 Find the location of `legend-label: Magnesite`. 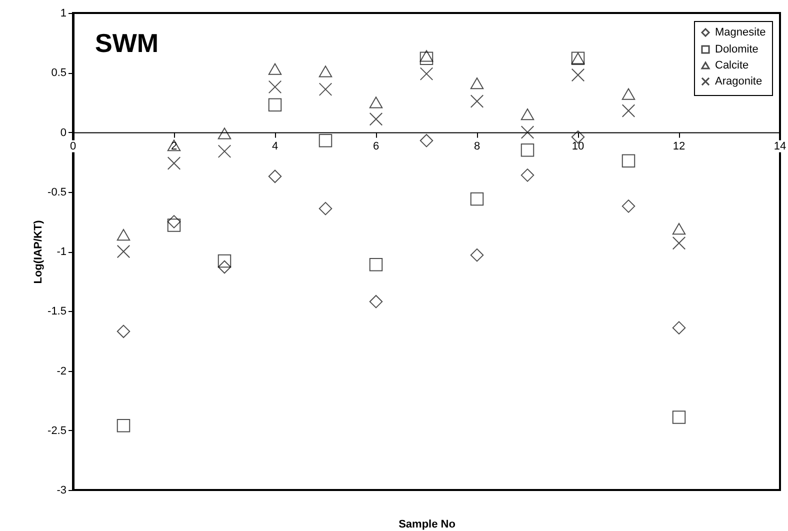

legend-label: Magnesite is located at coordinates (740, 32).